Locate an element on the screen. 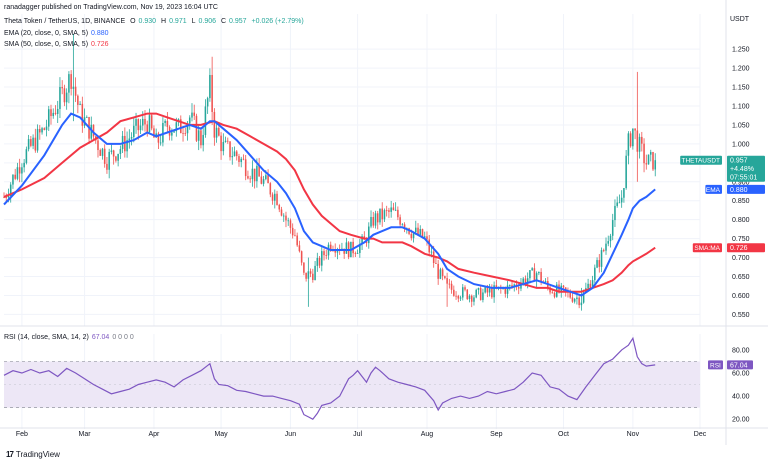 This screenshot has width=768, height=463. price-tick-label: 0.650 is located at coordinates (741, 277).